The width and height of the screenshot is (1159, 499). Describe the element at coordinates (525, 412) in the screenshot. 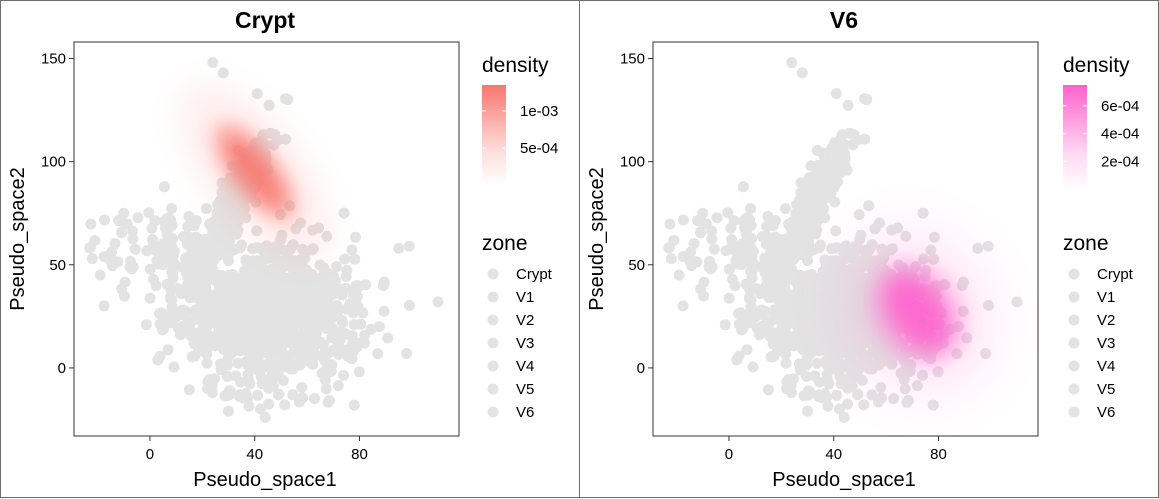

I see `zone-legend-label: V6` at that location.